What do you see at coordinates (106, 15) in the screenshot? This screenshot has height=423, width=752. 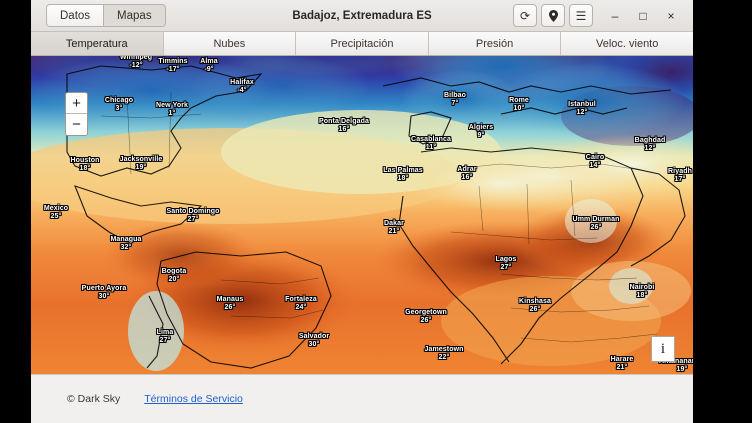 I see `view-segmented-control: Datos Mapas` at bounding box center [106, 15].